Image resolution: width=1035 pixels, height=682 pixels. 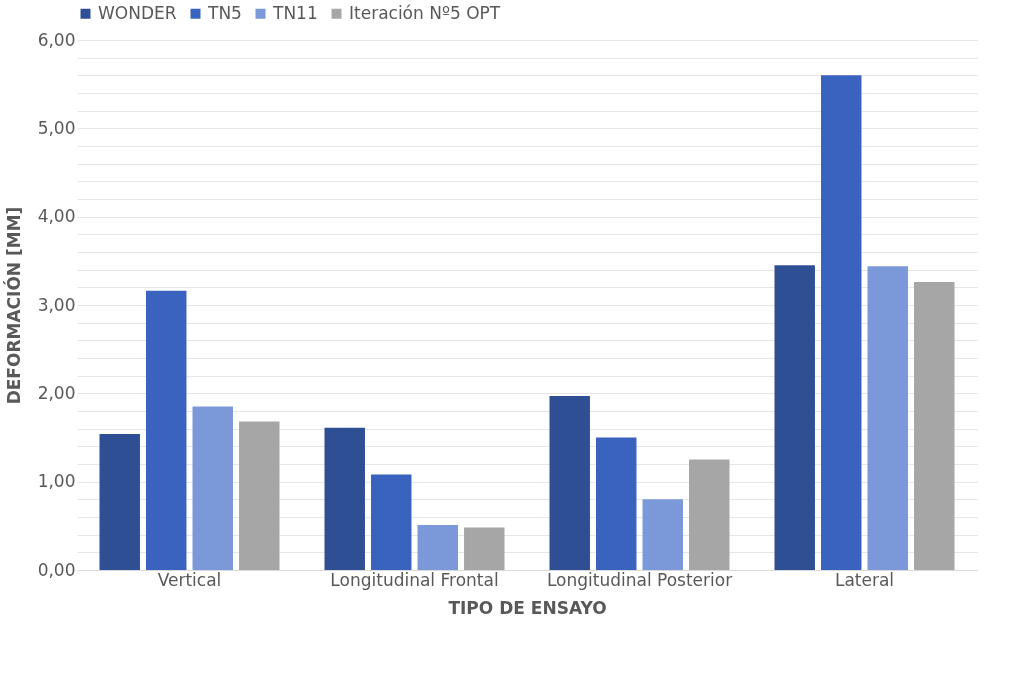 What do you see at coordinates (137, 12) in the screenshot?
I see `legend-label: WONDER` at bounding box center [137, 12].